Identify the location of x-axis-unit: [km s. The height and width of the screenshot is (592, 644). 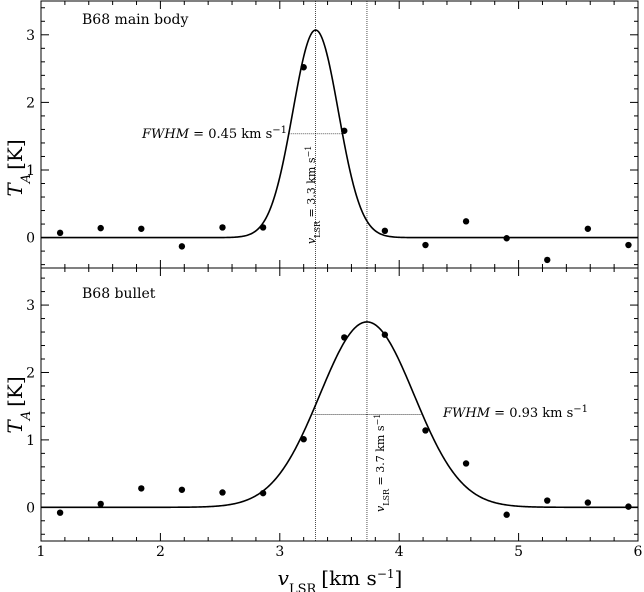
(349, 578).